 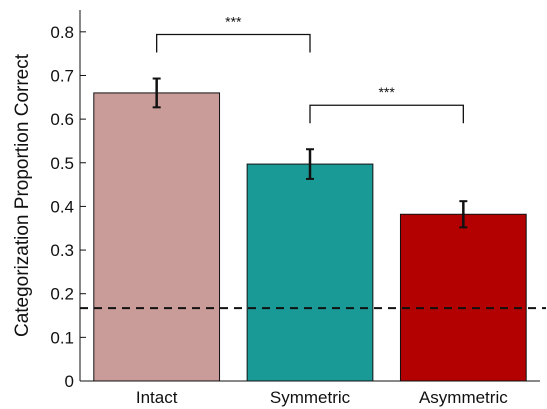 What do you see at coordinates (62, 294) in the screenshot?
I see `y-tick-label: 0.2` at bounding box center [62, 294].